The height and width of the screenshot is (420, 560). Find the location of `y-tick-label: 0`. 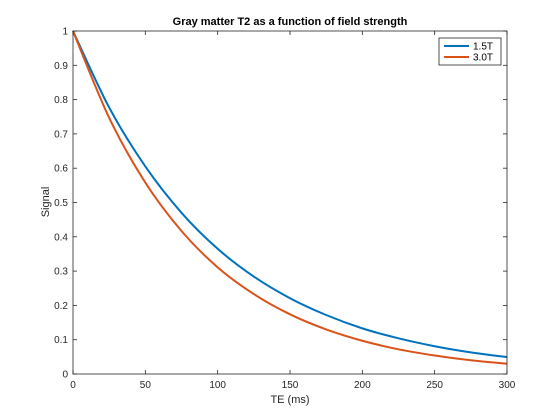

y-tick-label: 0 is located at coordinates (65, 375).